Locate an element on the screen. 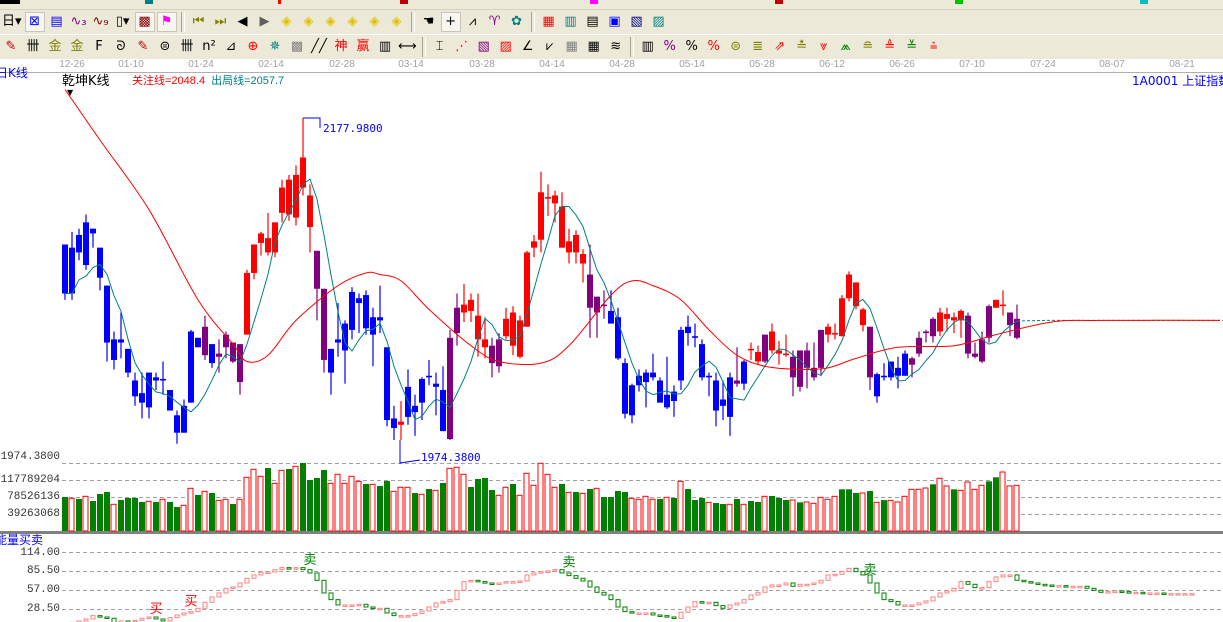  flag-tool-button: ⚑ is located at coordinates (166, 22).